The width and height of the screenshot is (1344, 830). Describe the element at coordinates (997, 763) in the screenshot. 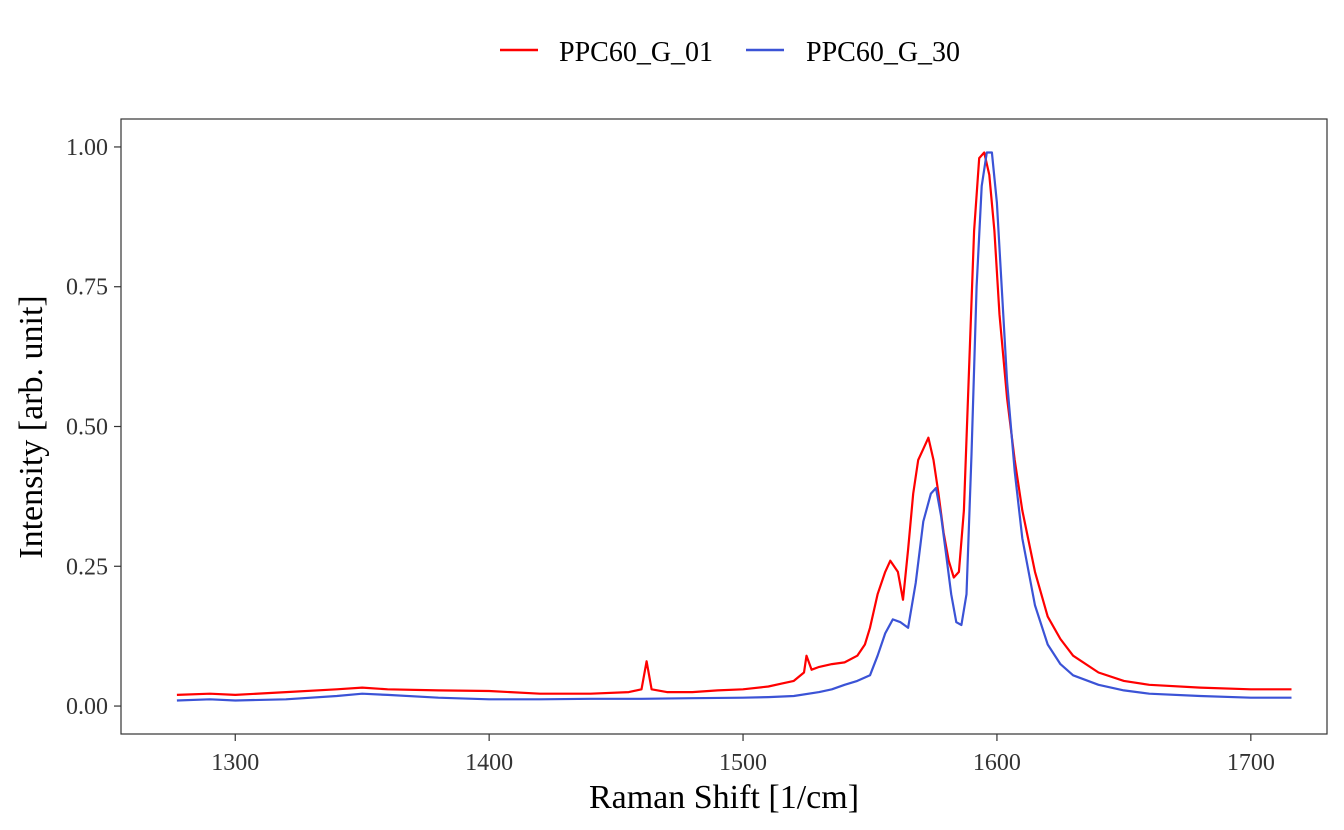

I see `x-tick-label: 1600` at that location.